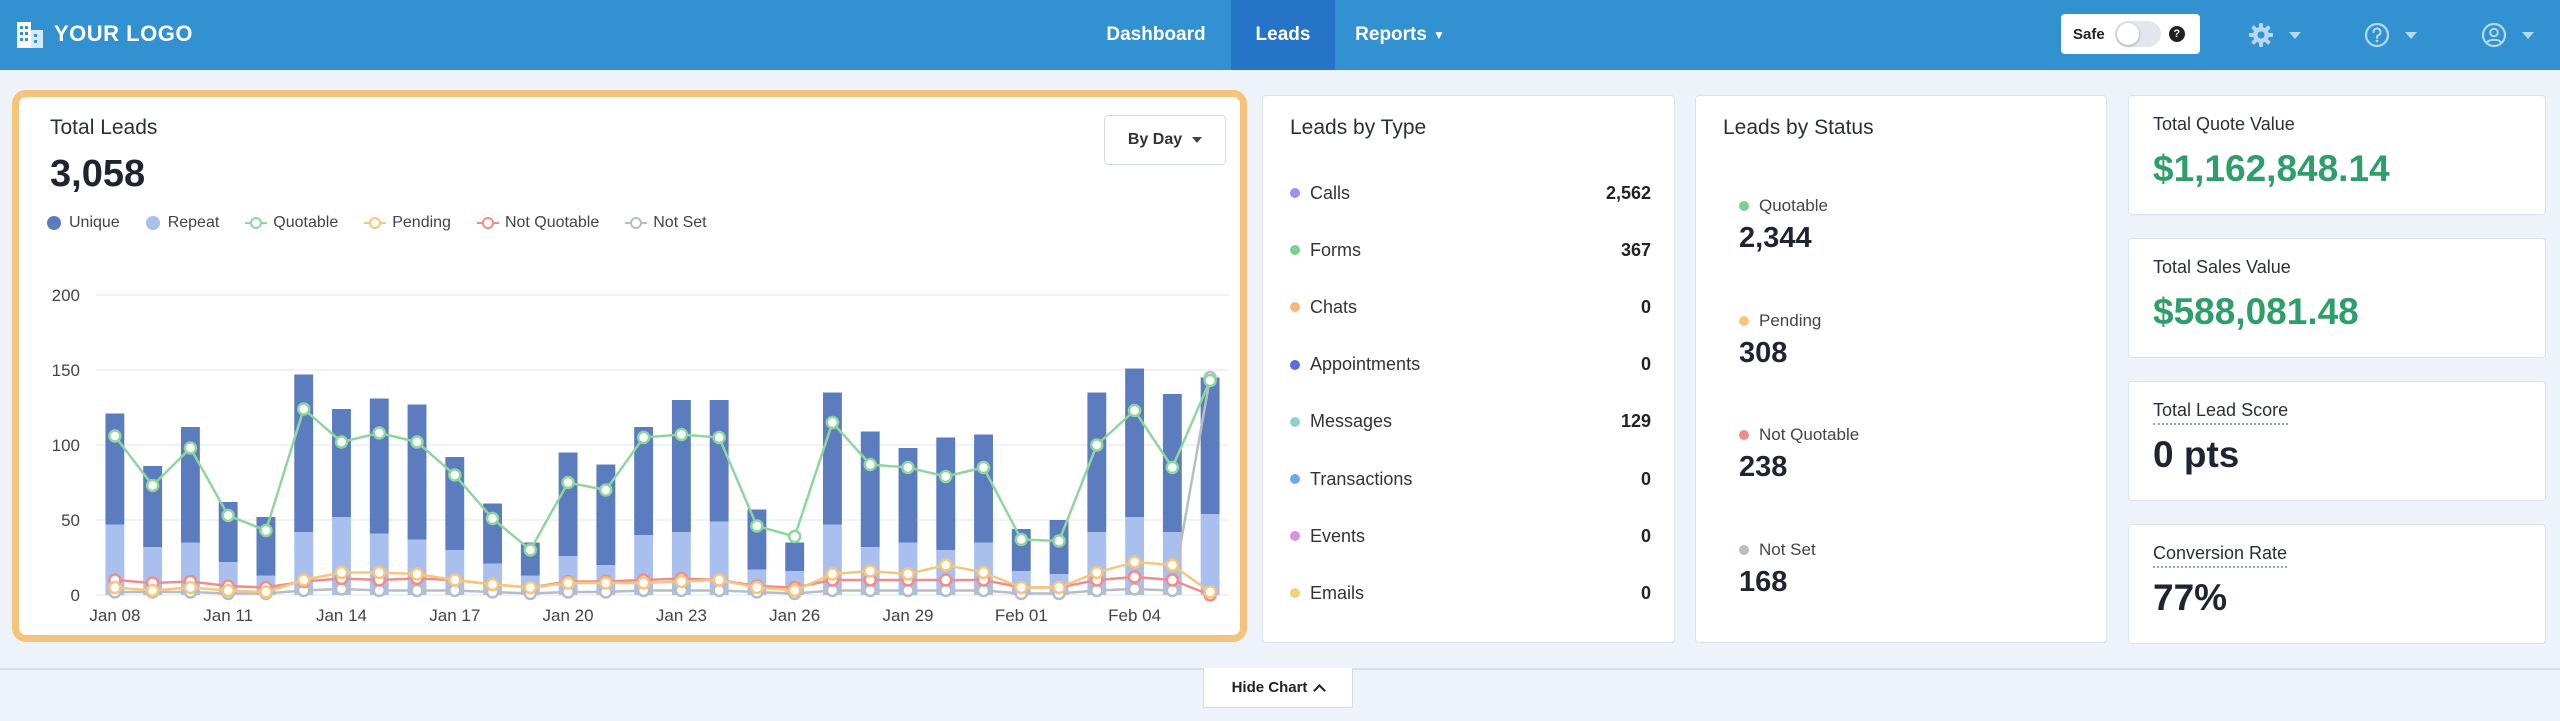 The height and width of the screenshot is (721, 2560). Describe the element at coordinates (2221, 412) in the screenshot. I see `kpi-label: Total Lead Score` at that location.